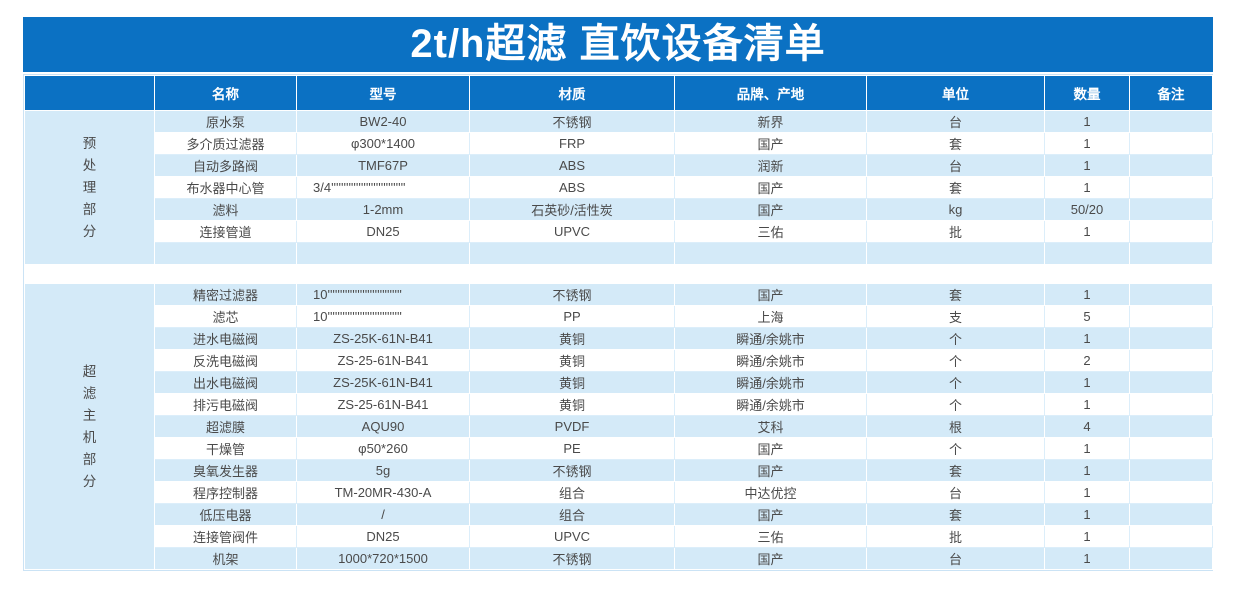 The height and width of the screenshot is (596, 1234). Describe the element at coordinates (572, 93) in the screenshot. I see `column-header: 材质` at that location.